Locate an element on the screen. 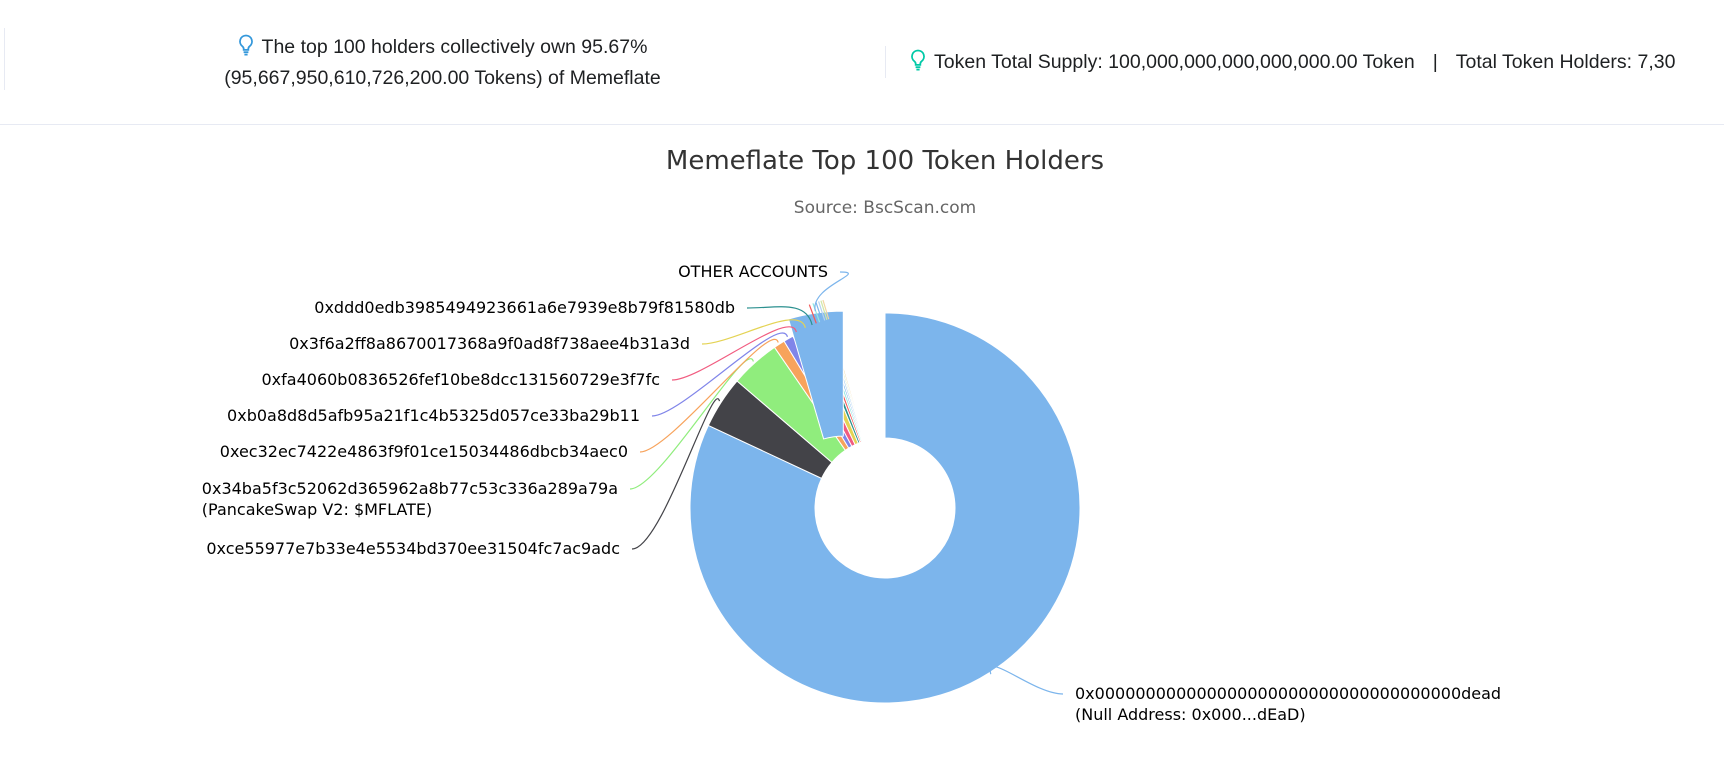 This screenshot has width=1724, height=761. total-token-holders: Total Token Holders: 7,30 is located at coordinates (1565, 62).